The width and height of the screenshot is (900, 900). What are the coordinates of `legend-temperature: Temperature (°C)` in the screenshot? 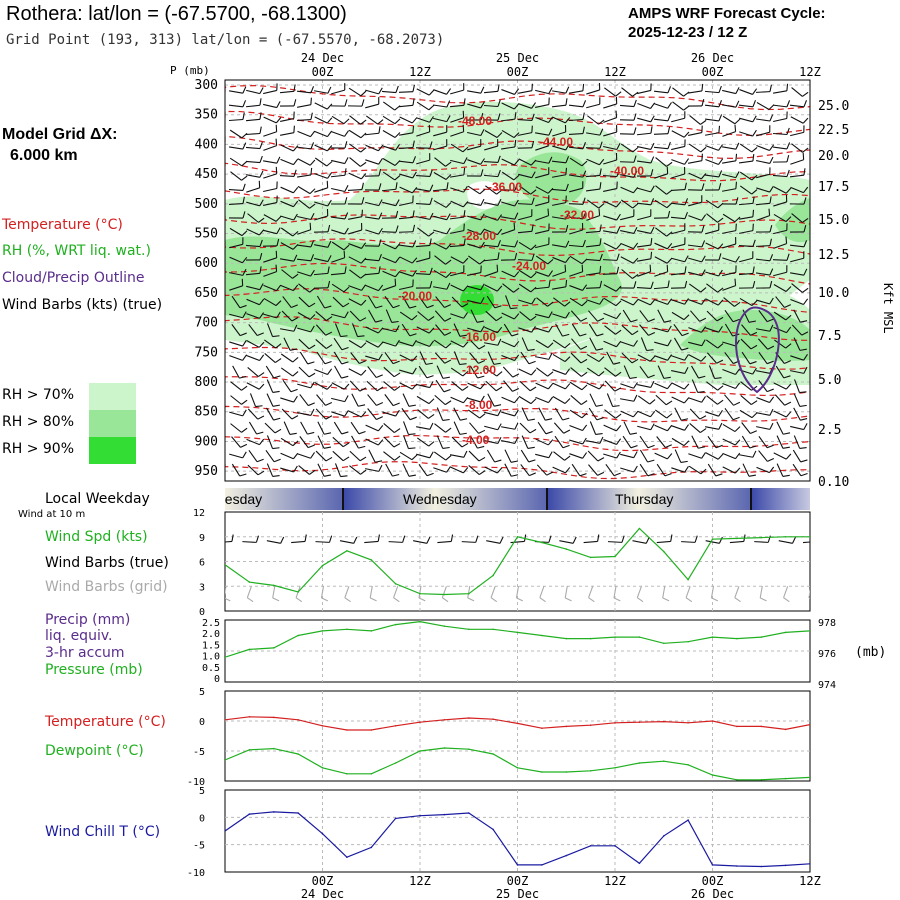 It's located at (62, 225).